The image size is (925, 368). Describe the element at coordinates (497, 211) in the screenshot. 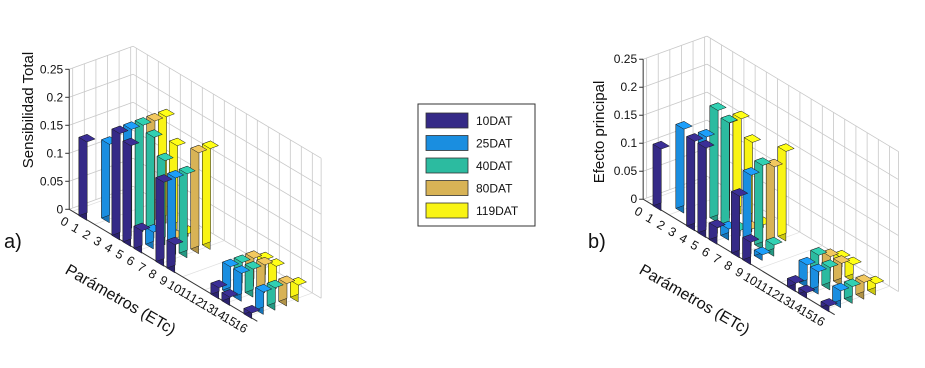

I see `legend-label: 119DAT` at that location.